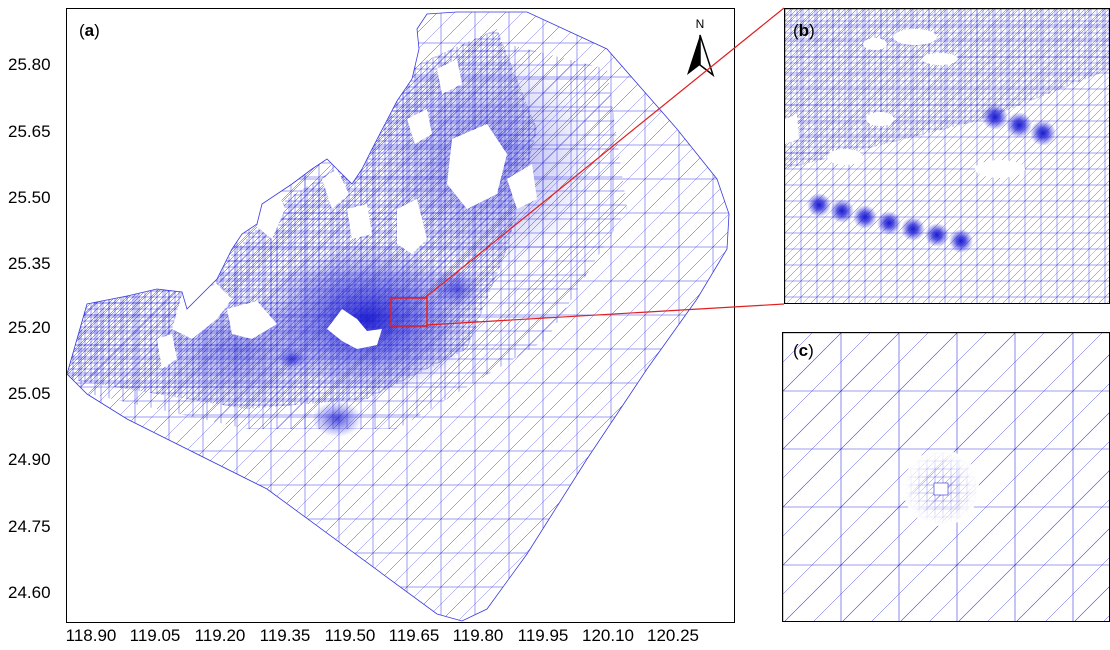  What do you see at coordinates (701, 56) in the screenshot?
I see `north-arrow-icon` at bounding box center [701, 56].